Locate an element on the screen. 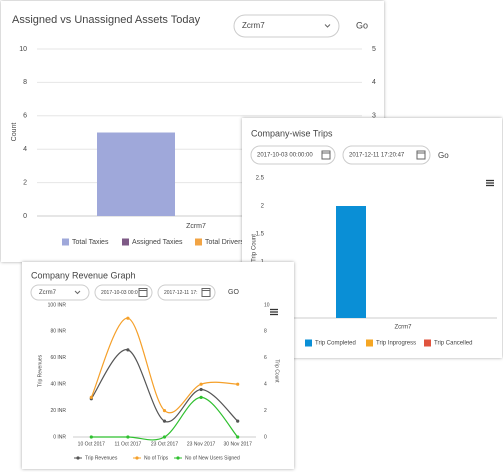 The height and width of the screenshot is (472, 503). x-tick-label: 30 Nov 2017 is located at coordinates (238, 444).